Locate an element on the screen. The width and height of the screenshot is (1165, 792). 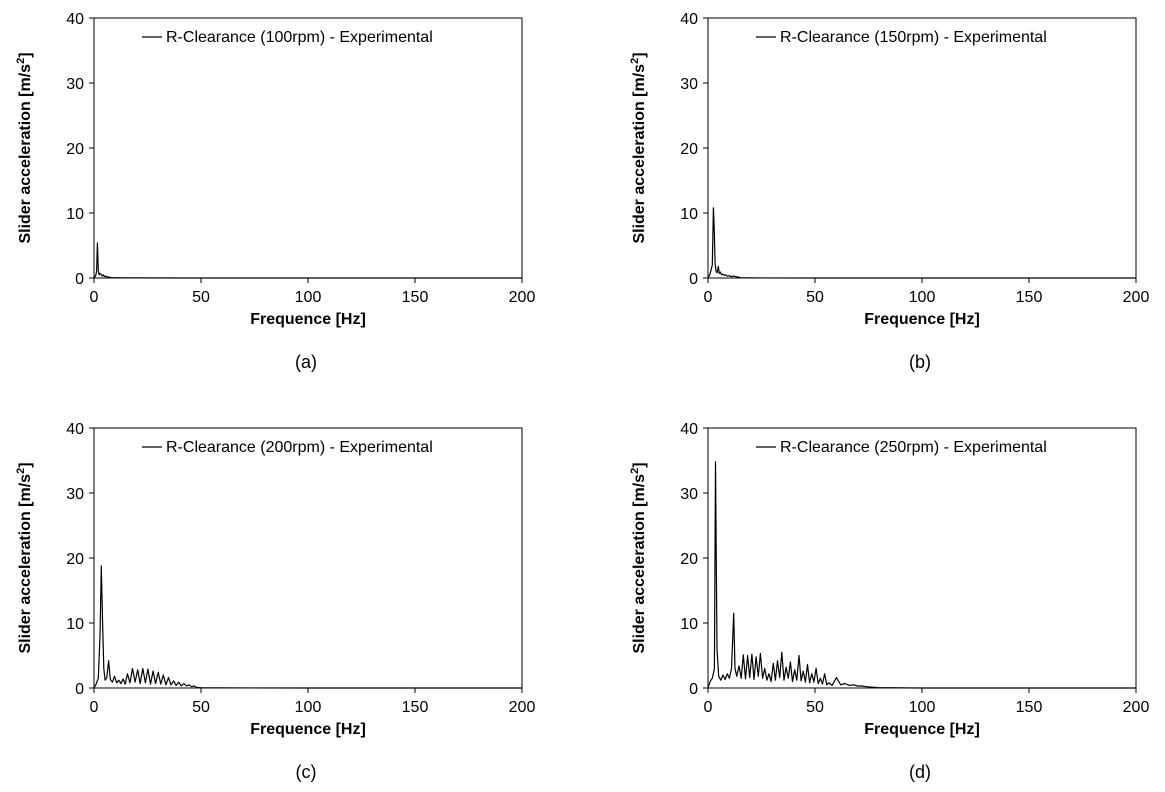
legend-label: R-Clearance (250rpm) - Experimental is located at coordinates (913, 447).